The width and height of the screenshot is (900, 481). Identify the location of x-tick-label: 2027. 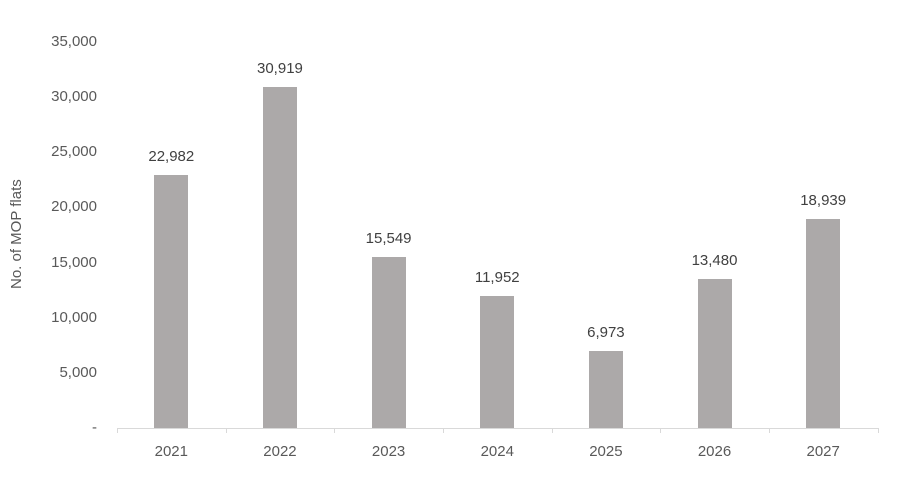
(823, 451).